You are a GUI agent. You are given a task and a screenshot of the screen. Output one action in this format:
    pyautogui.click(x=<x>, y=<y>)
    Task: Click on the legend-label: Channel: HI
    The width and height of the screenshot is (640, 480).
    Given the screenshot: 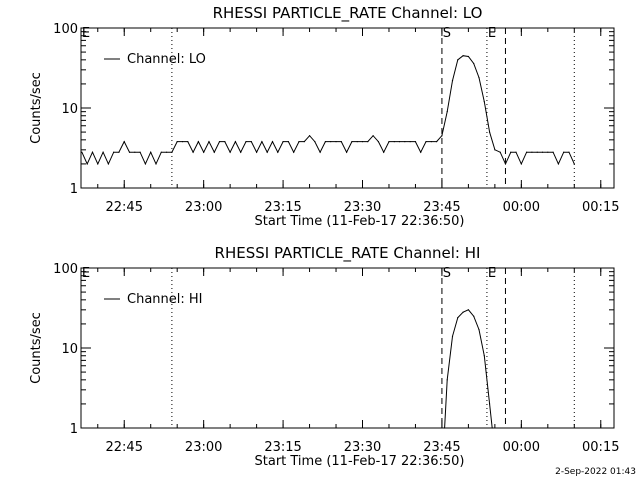 What is the action you would take?
    pyautogui.click(x=165, y=299)
    